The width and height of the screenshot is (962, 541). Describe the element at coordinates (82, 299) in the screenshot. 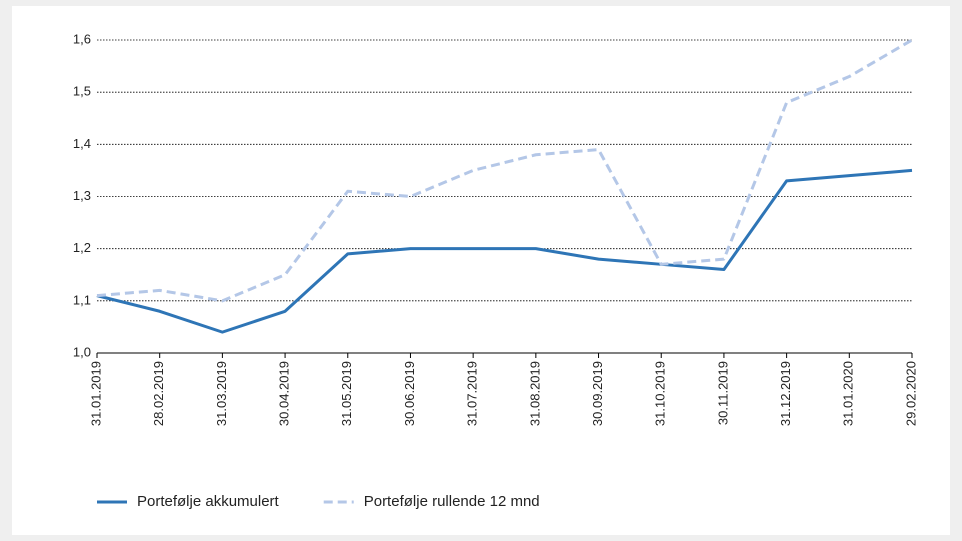

I see `y-tick-label: 1,1` at that location.